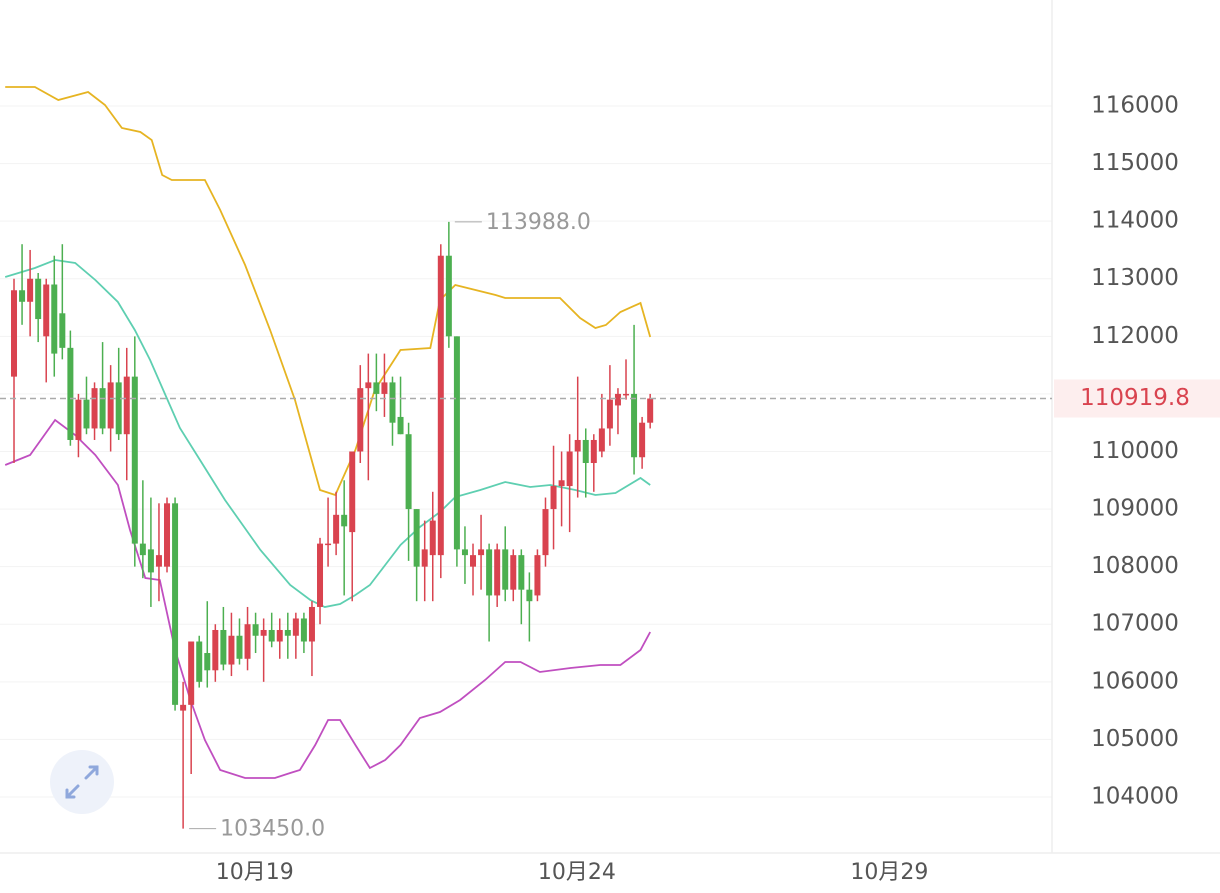 The width and height of the screenshot is (1220, 893). Describe the element at coordinates (1135, 221) in the screenshot. I see `y-tick-label: 114000` at that location.